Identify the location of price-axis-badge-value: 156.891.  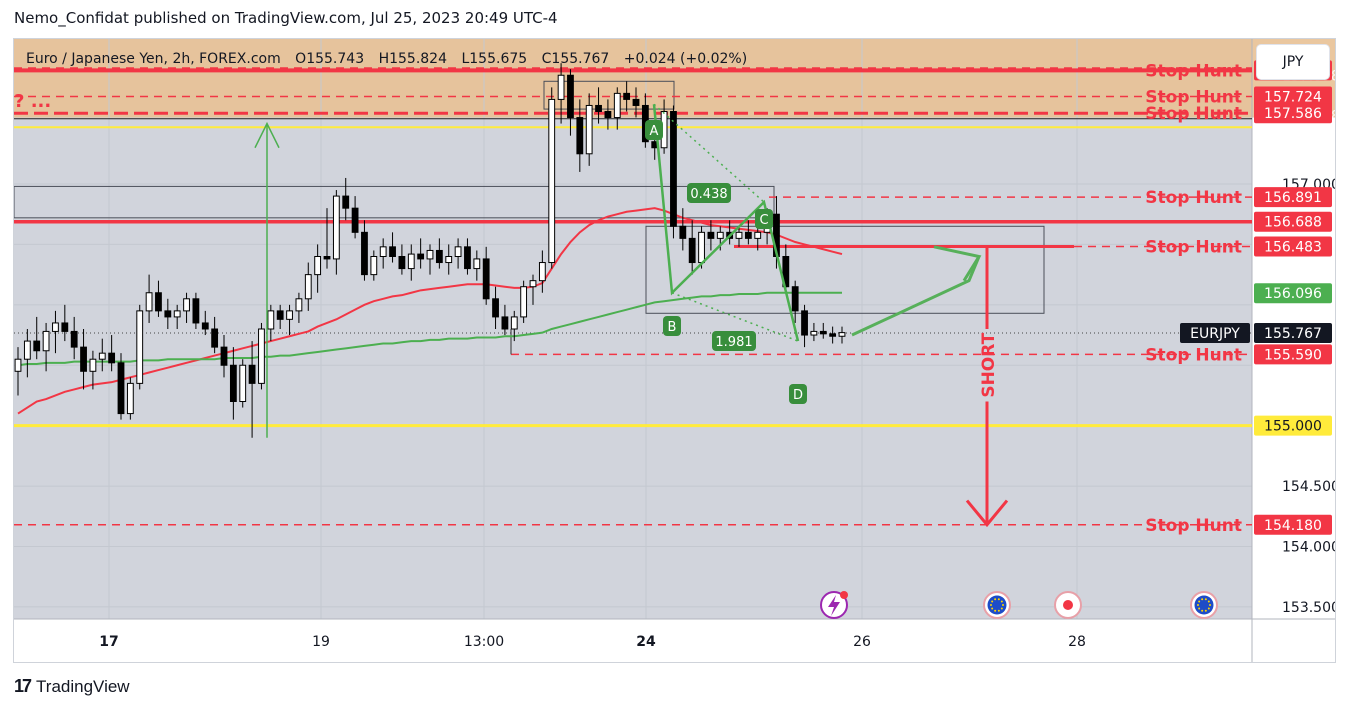
(1293, 198).